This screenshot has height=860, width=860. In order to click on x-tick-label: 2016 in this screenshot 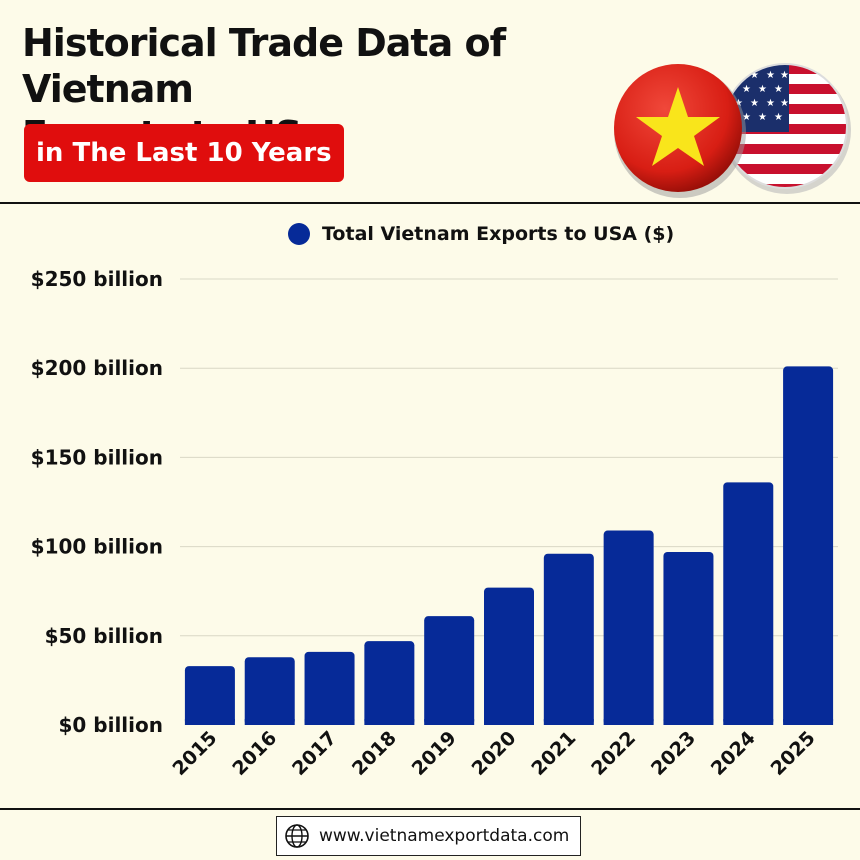, I will do `click(254, 753)`.